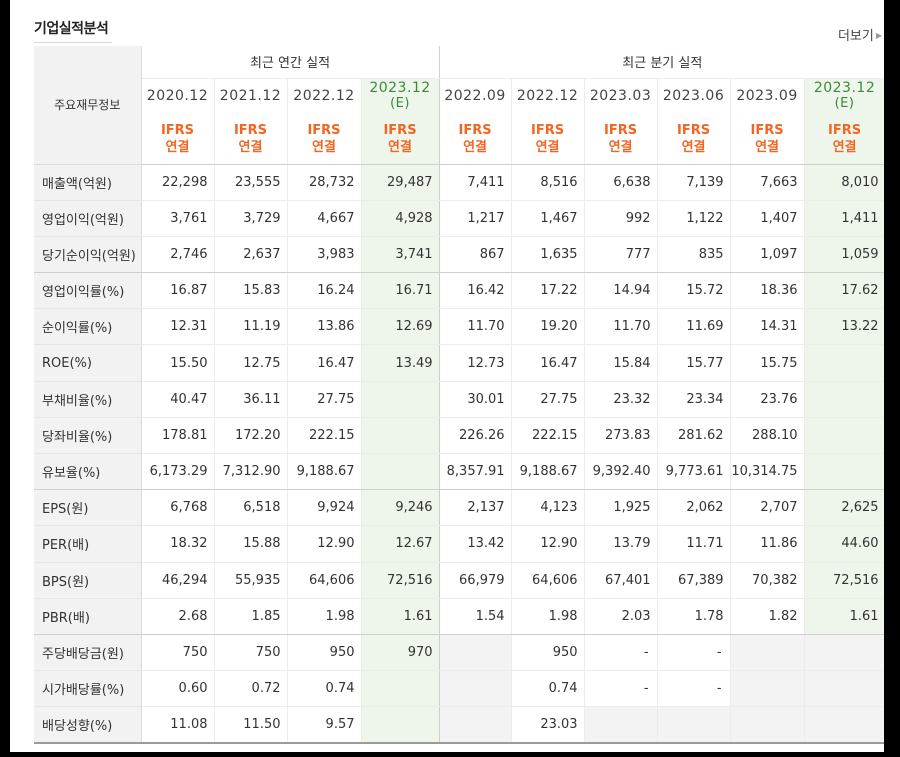 The width and height of the screenshot is (900, 757). Describe the element at coordinates (251, 725) in the screenshot. I see `table-cell: 11.50` at that location.